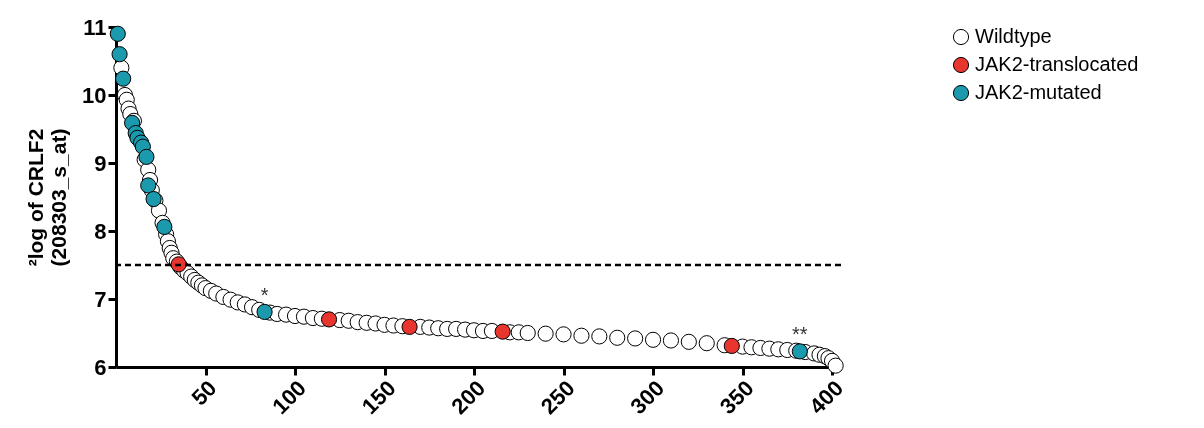  Describe the element at coordinates (47, 197) in the screenshot. I see `y-axis-title: ²log of CRLF2 (208303_s_at)` at that location.